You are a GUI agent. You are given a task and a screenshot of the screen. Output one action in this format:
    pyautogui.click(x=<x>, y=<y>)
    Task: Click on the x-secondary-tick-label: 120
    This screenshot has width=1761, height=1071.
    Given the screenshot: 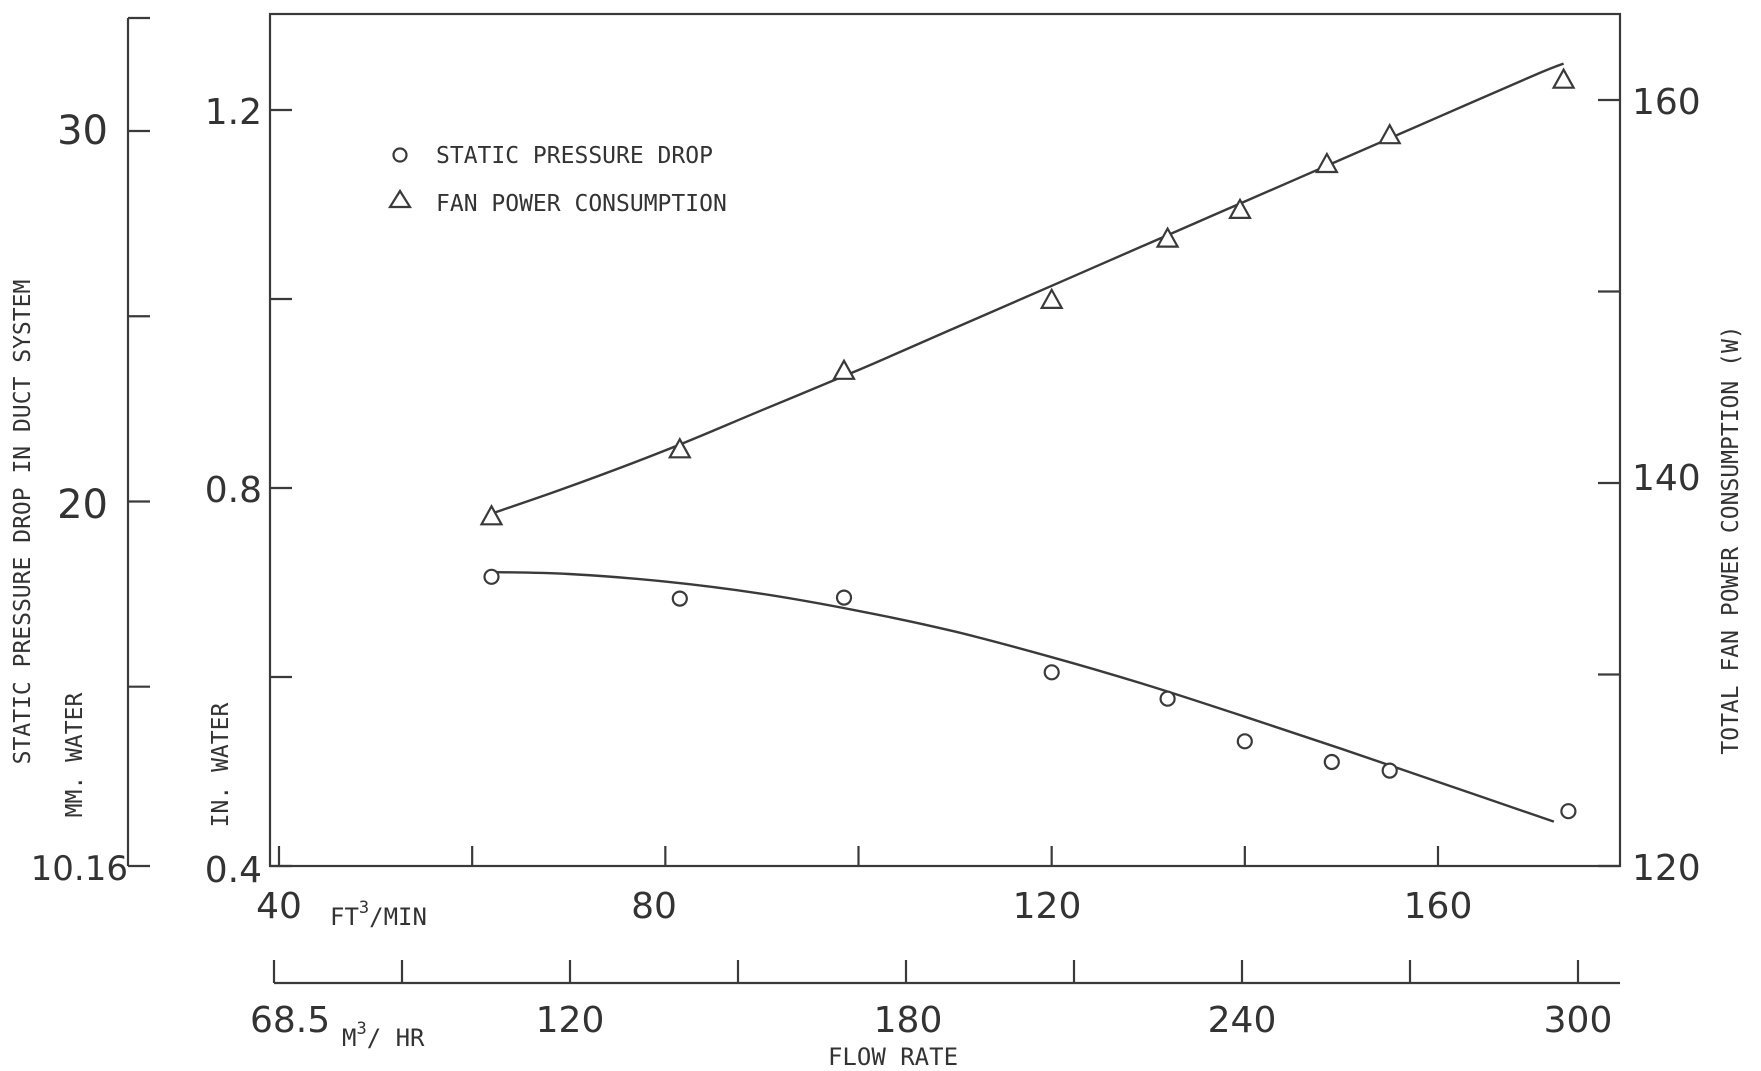 What is the action you would take?
    pyautogui.click(x=570, y=1020)
    